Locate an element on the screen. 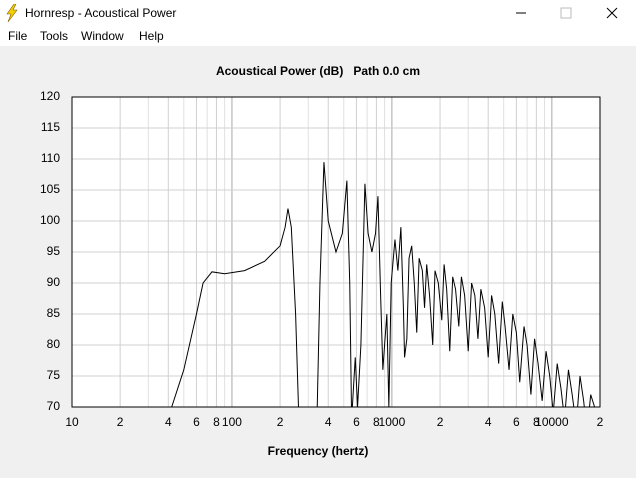 The height and width of the screenshot is (478, 636). close-button is located at coordinates (612, 13).